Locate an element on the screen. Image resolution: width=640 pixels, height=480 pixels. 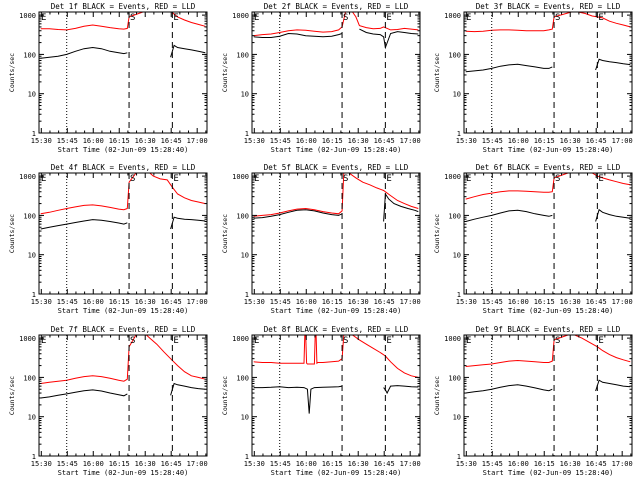
panel-title: Det 9f BLACK = Events, RED = LLD is located at coordinates (548, 329).